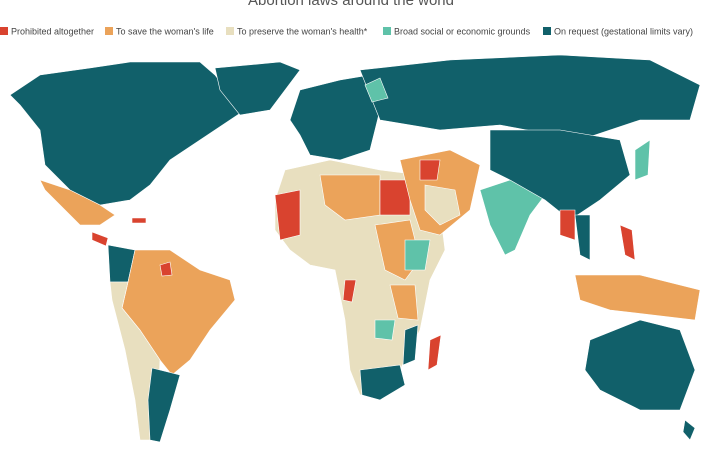 The image size is (702, 468). Describe the element at coordinates (623, 31) in the screenshot. I see `legend-label: On request (gestational limits vary)` at that location.